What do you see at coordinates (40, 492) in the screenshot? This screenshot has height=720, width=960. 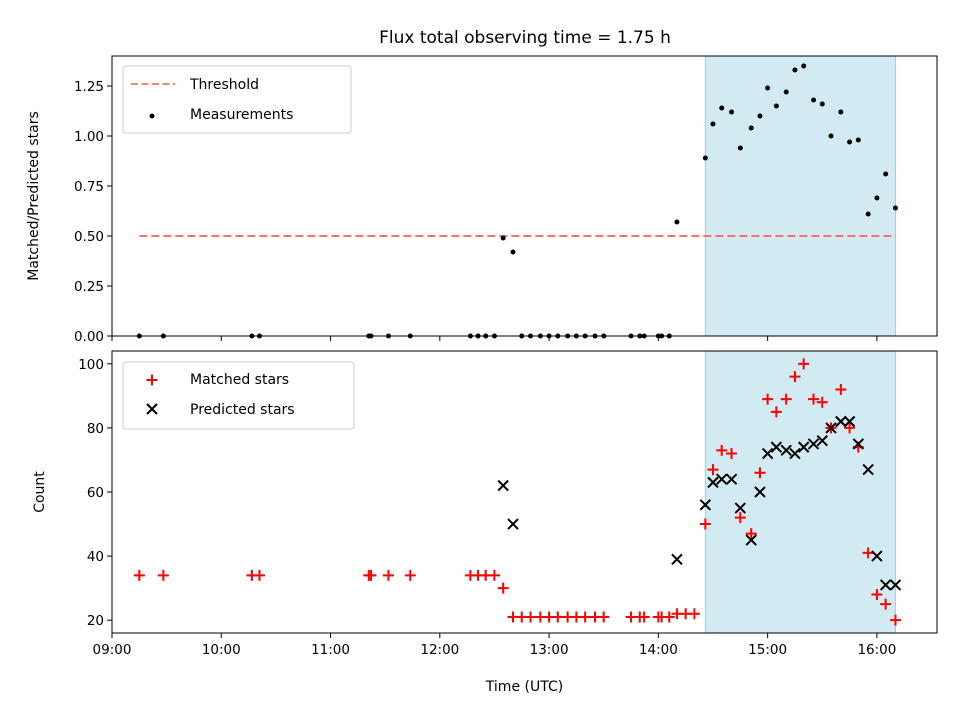 I see `count-panel-y-axis-label: Count` at bounding box center [40, 492].